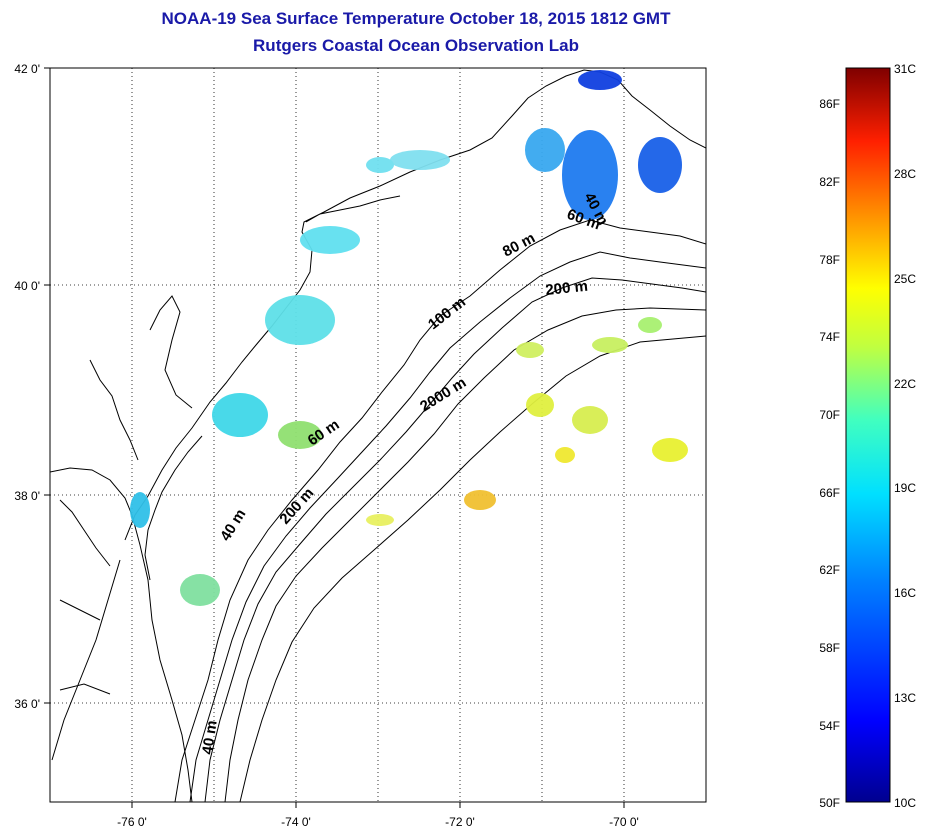 The width and height of the screenshot is (928, 832). What do you see at coordinates (296, 822) in the screenshot?
I see `lon-tick-label: -74 0'` at bounding box center [296, 822].